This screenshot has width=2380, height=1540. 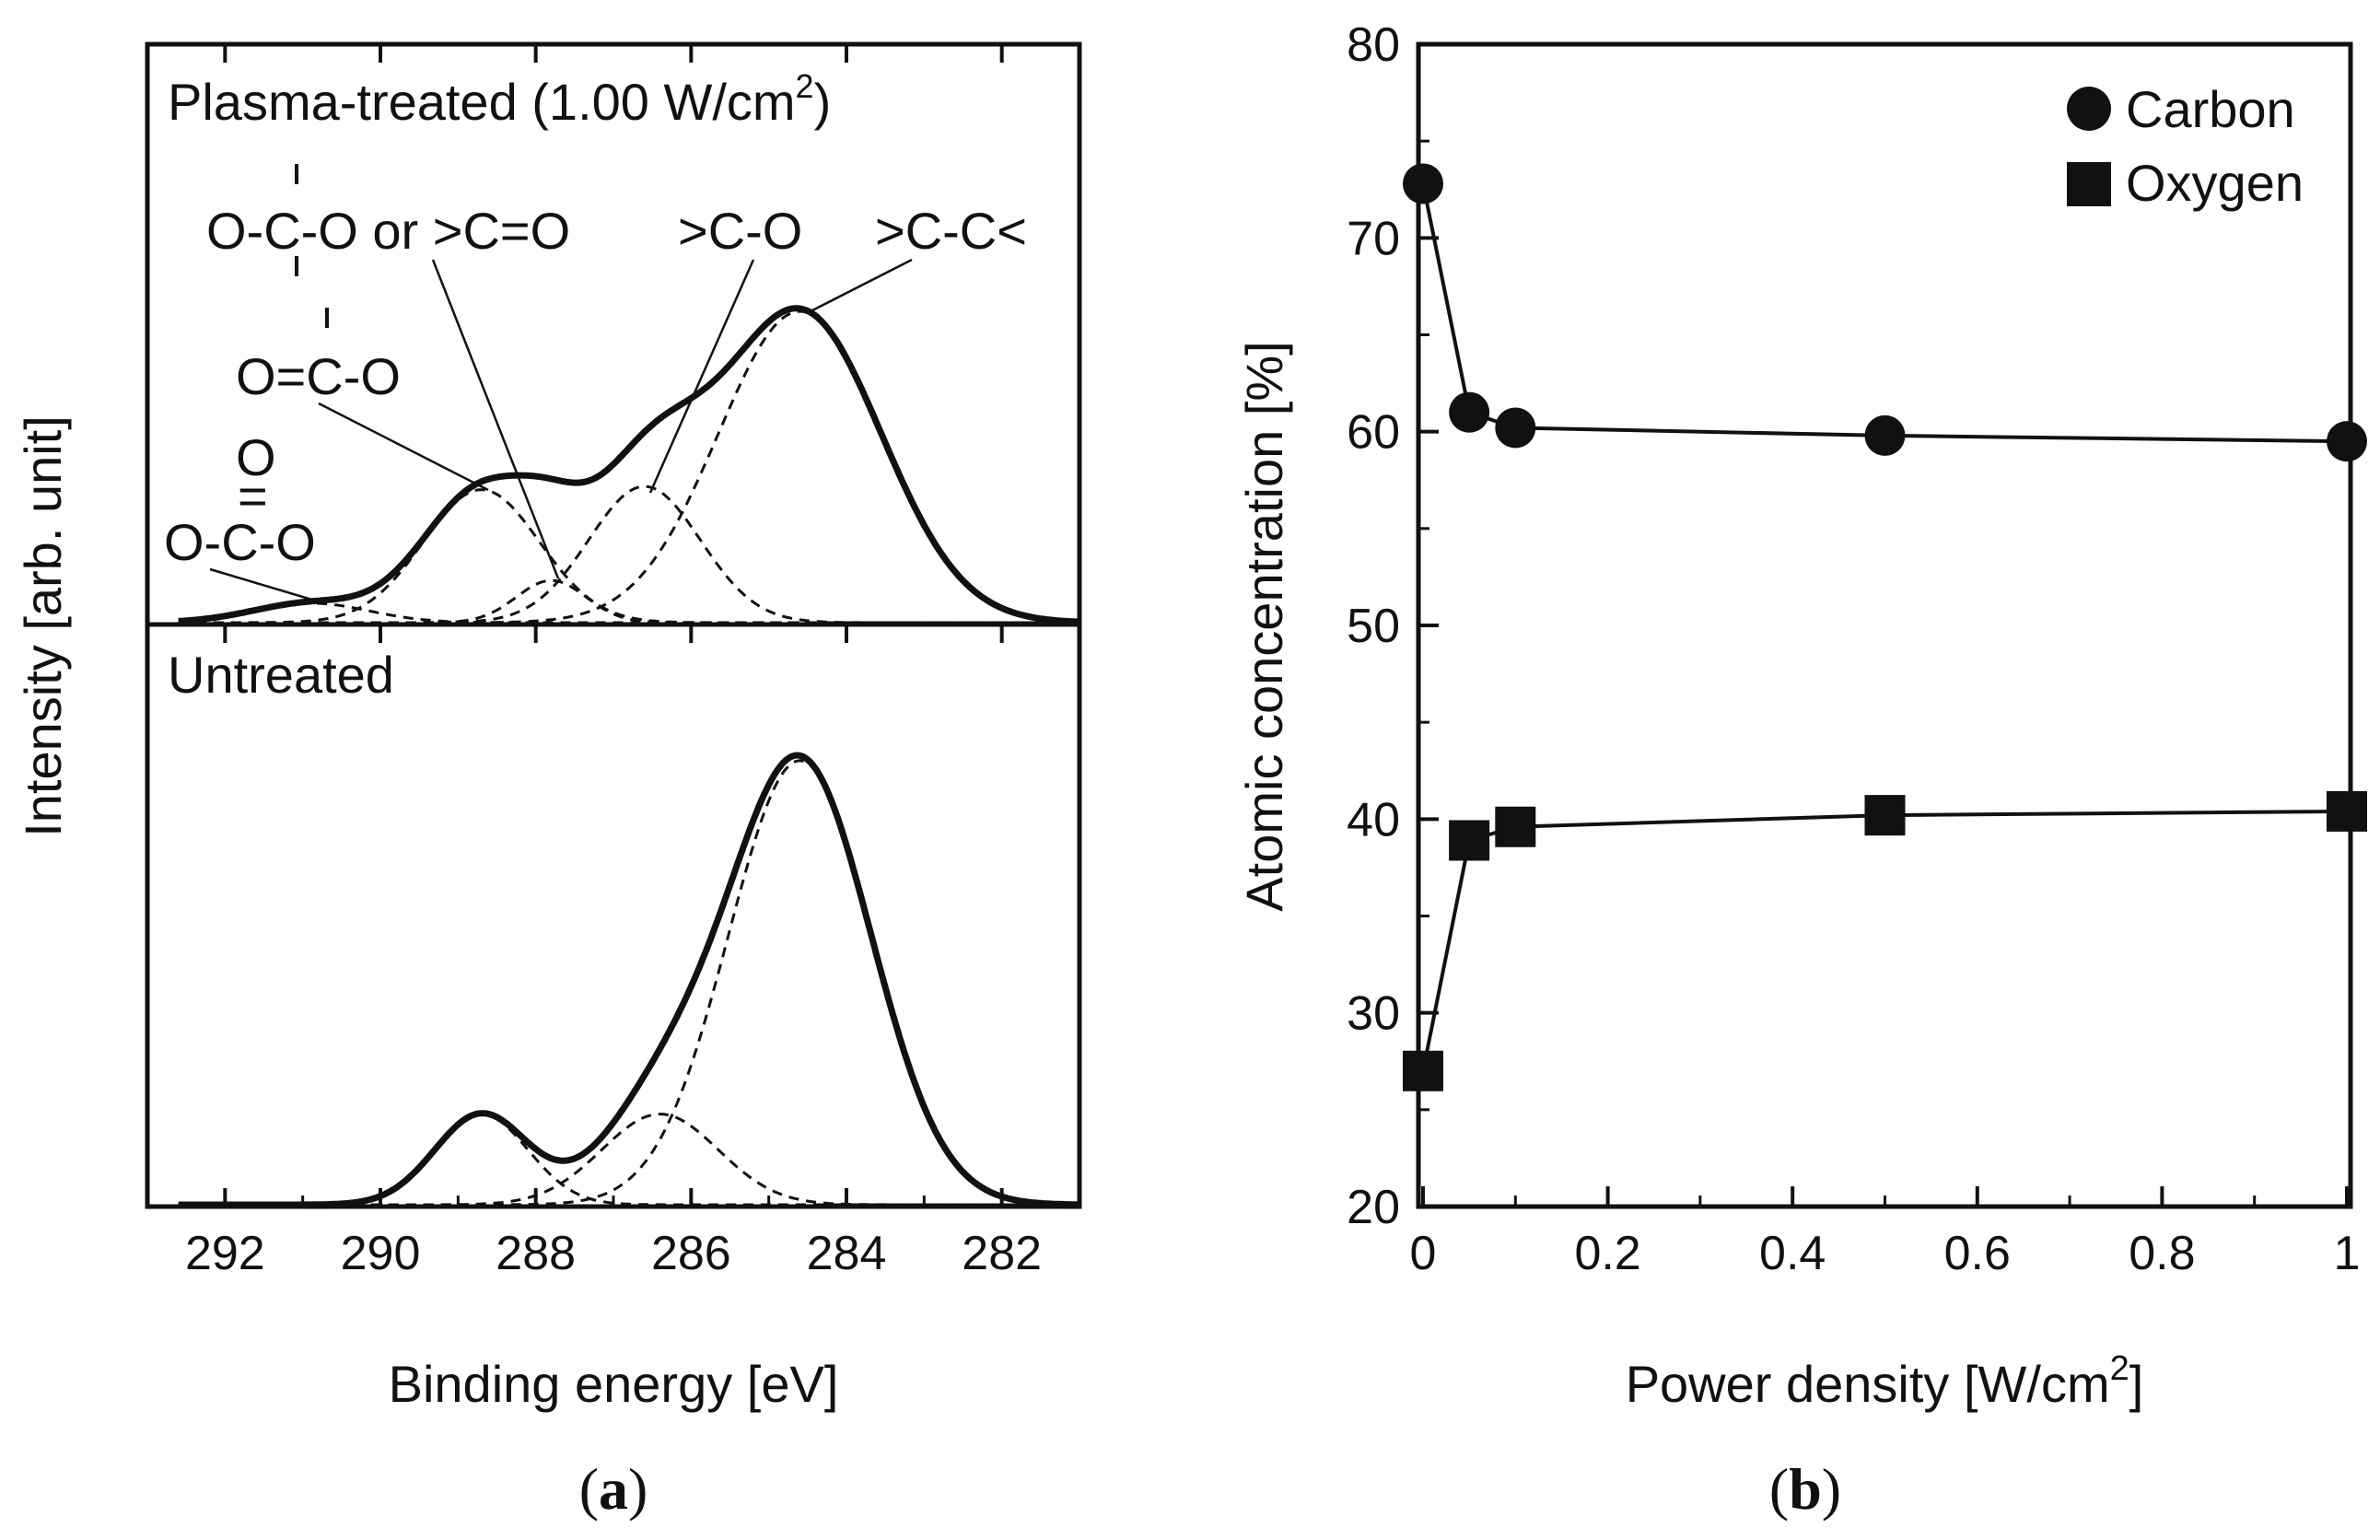 I want to click on annotation-acetal-or-carbonyl: O-C-O or >C=O, so click(x=388, y=231).